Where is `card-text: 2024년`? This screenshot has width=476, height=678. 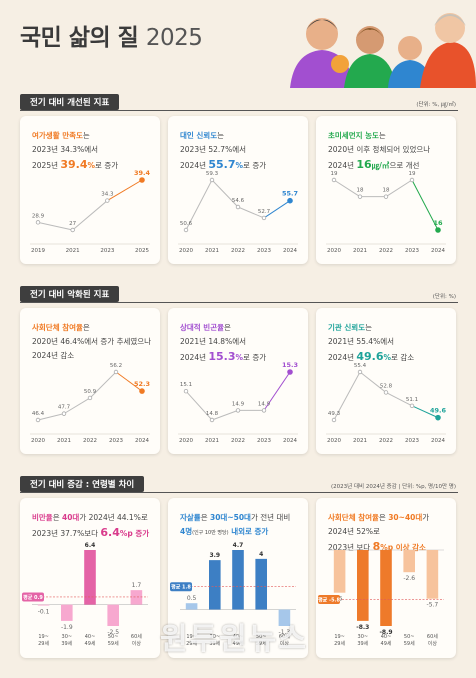
card-text: 2024년 is located at coordinates (194, 357).